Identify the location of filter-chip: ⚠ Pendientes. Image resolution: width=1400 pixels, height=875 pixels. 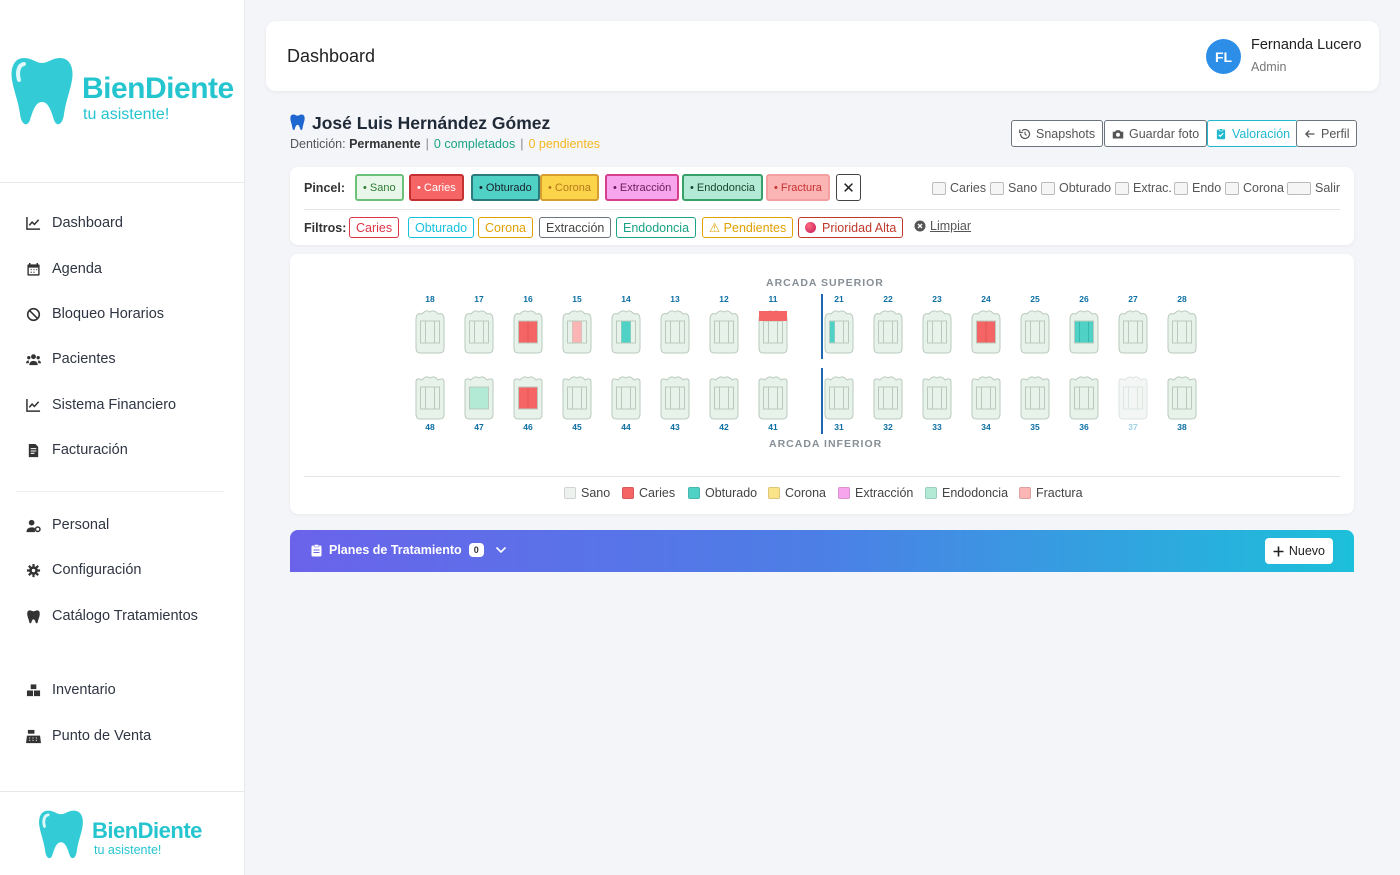
(748, 227).